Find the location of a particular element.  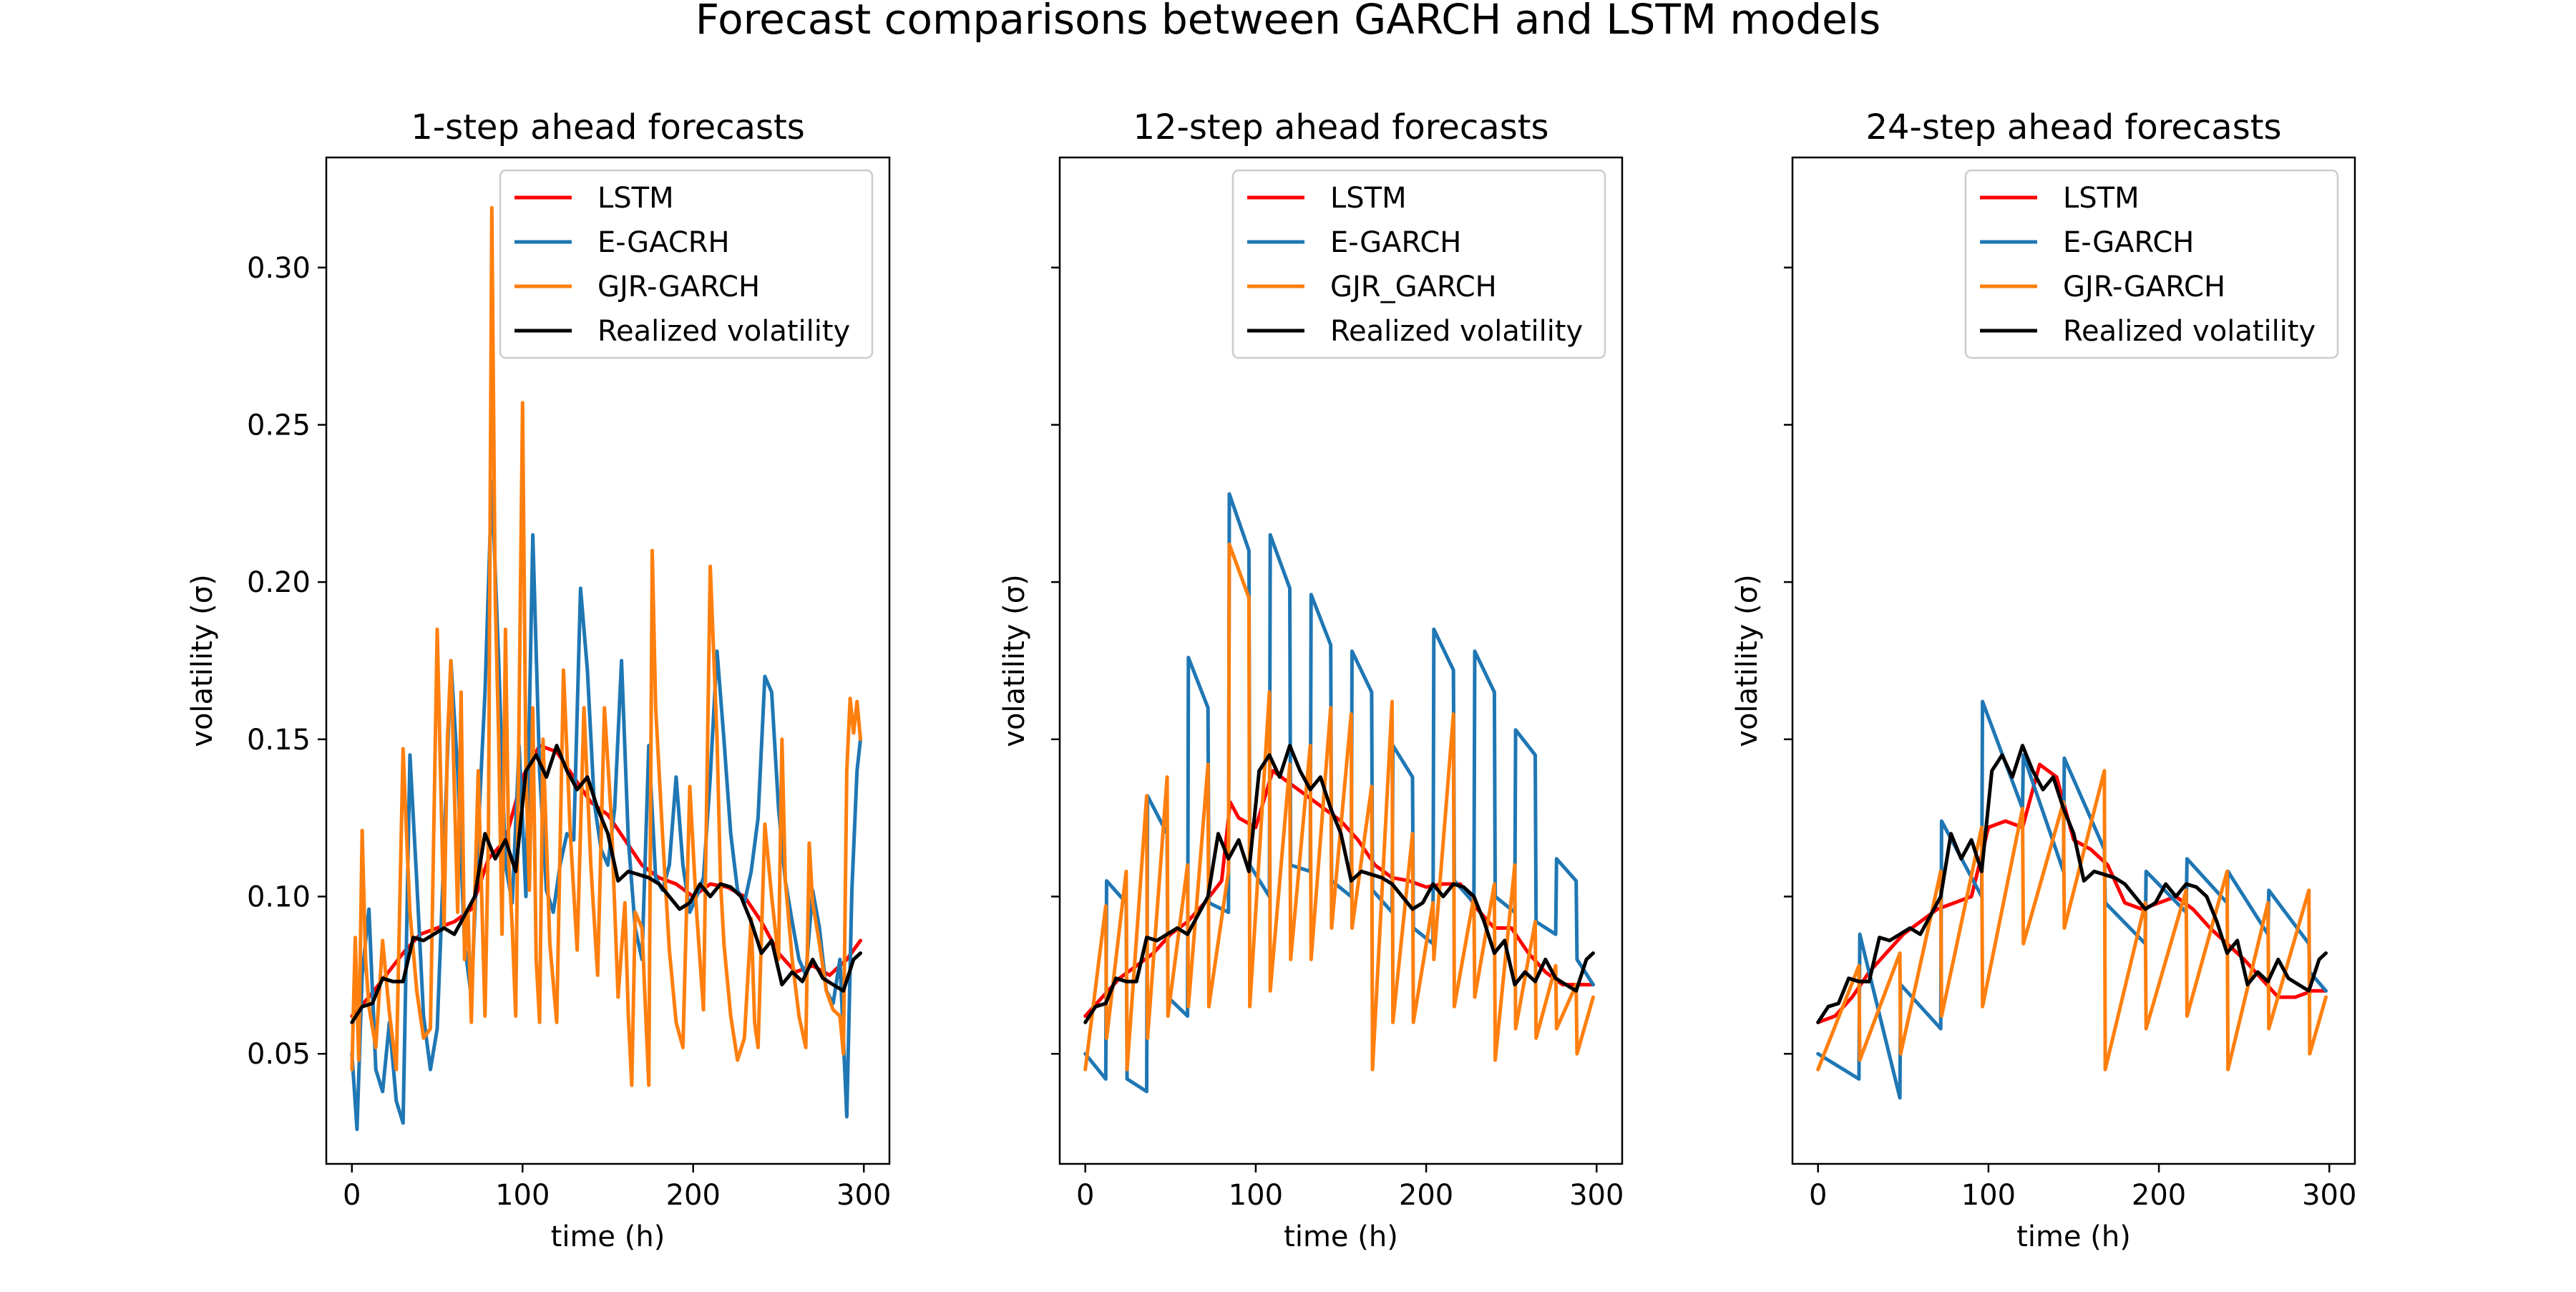

subplot-title: 24-step ahead forecasts is located at coordinates (2073, 127).